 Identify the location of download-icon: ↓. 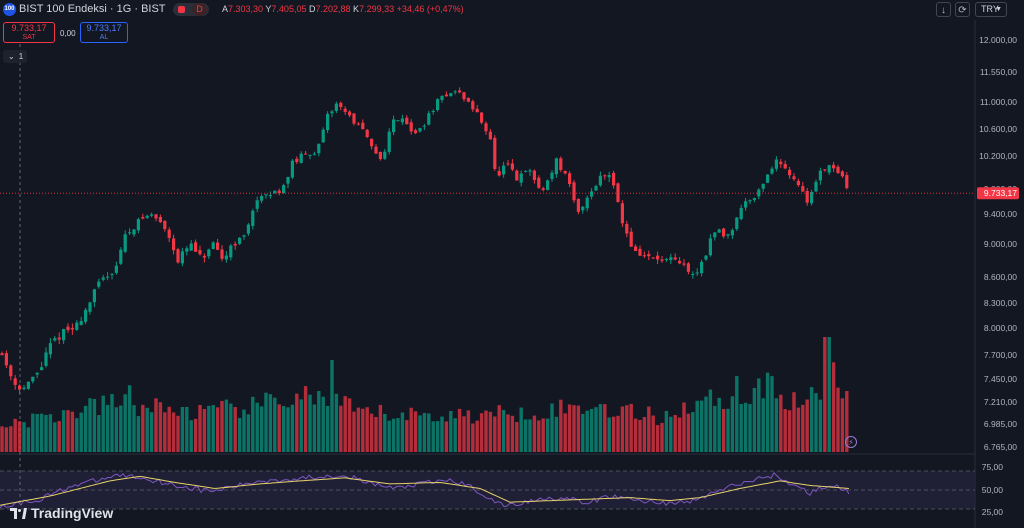
(943, 9).